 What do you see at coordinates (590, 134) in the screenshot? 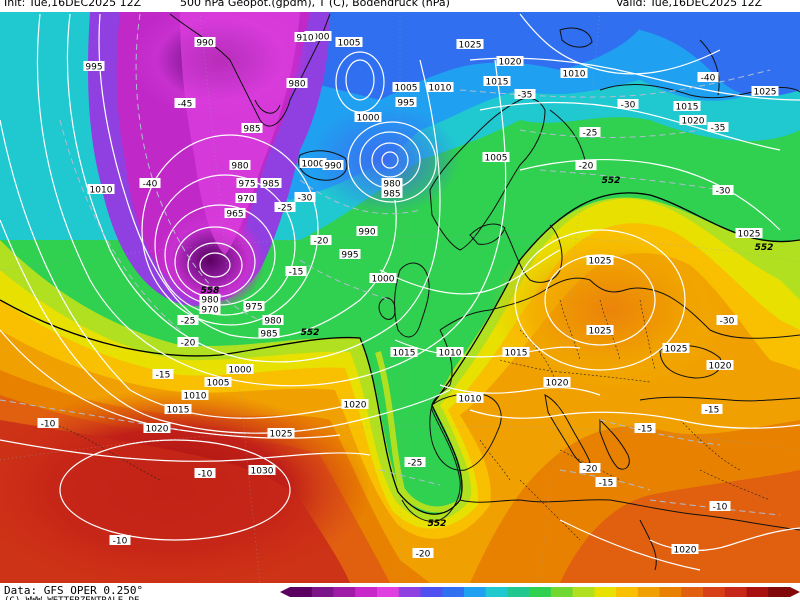
I see `temperature-label-text: -25` at bounding box center [590, 134].